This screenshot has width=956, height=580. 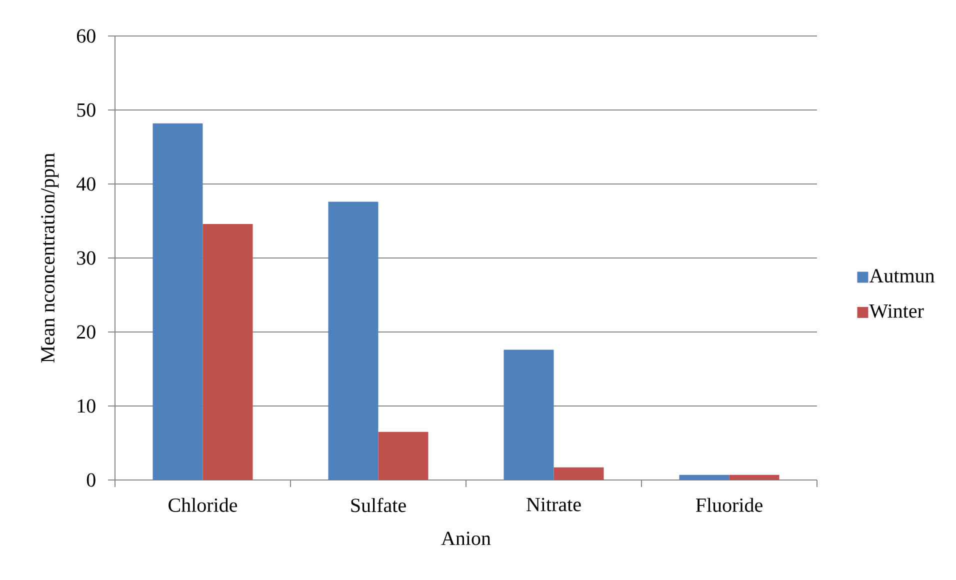 I want to click on y-tick-label: 0, so click(x=91, y=480).